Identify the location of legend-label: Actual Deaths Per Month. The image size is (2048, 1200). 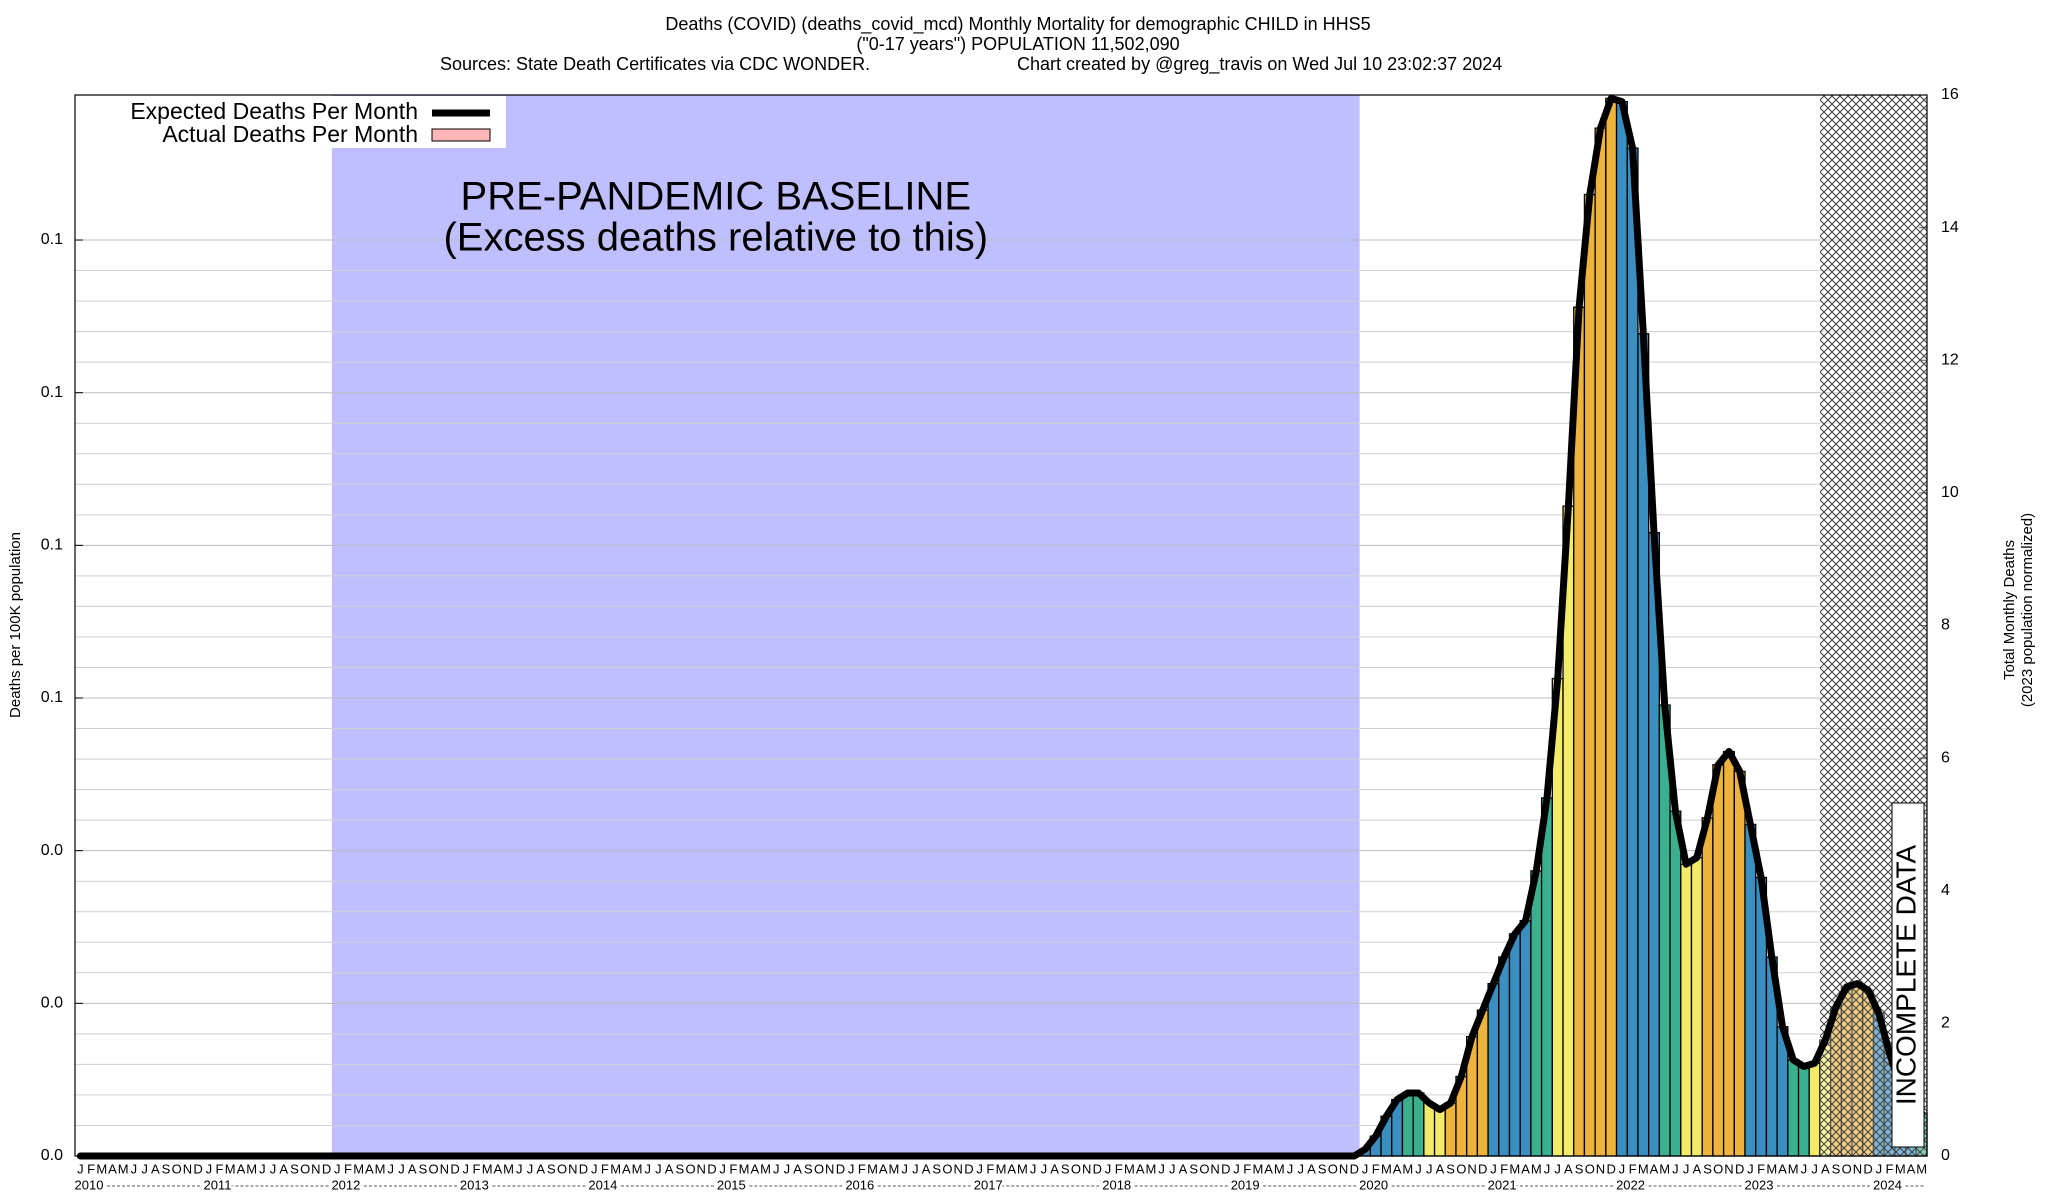
(290, 134).